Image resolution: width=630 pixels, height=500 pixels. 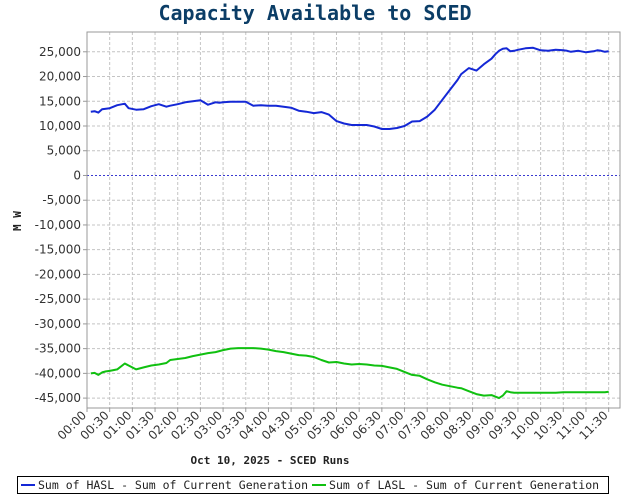 What do you see at coordinates (58, 225) in the screenshot?
I see `y-tick-label: -10,000` at bounding box center [58, 225].